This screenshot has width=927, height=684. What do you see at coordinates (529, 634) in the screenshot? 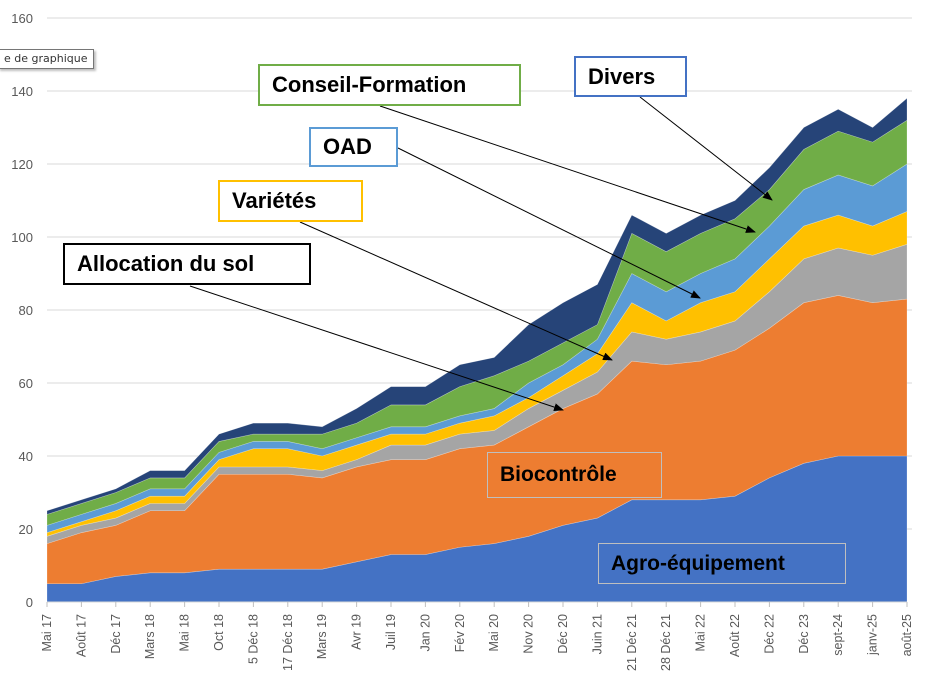
I see `x-tick-label: Nov 20` at bounding box center [529, 634].